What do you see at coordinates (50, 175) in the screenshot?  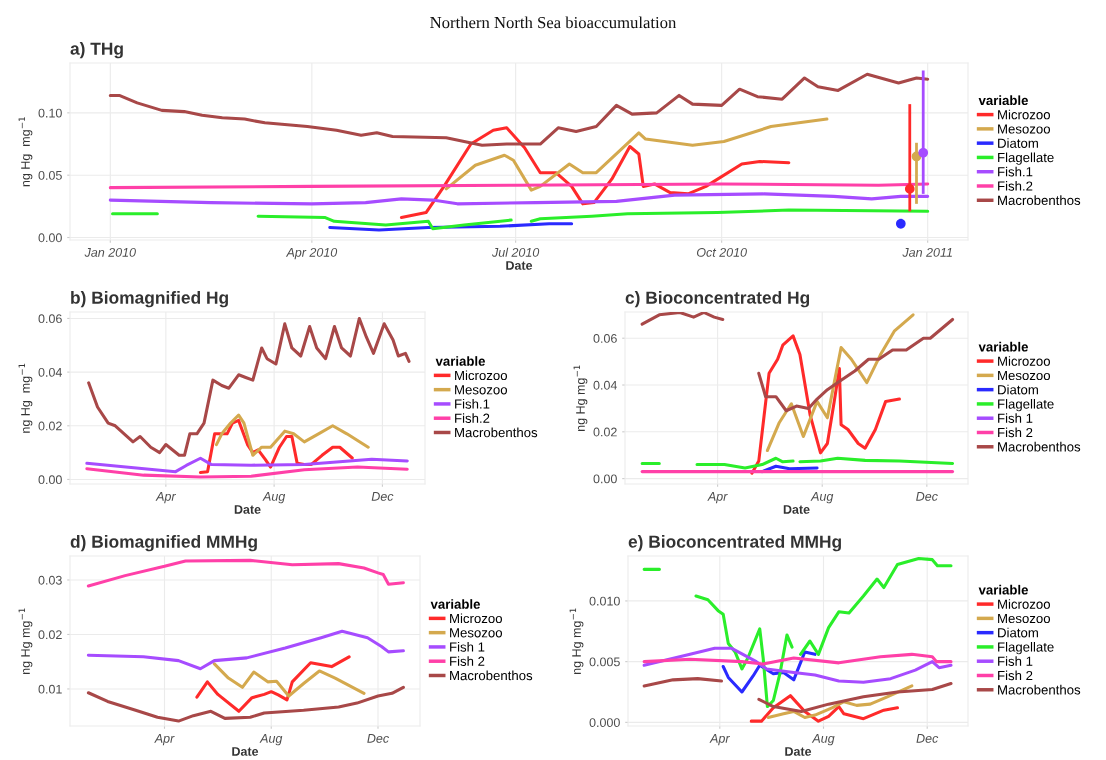 I see `y-tick-label: 0.05` at bounding box center [50, 175].